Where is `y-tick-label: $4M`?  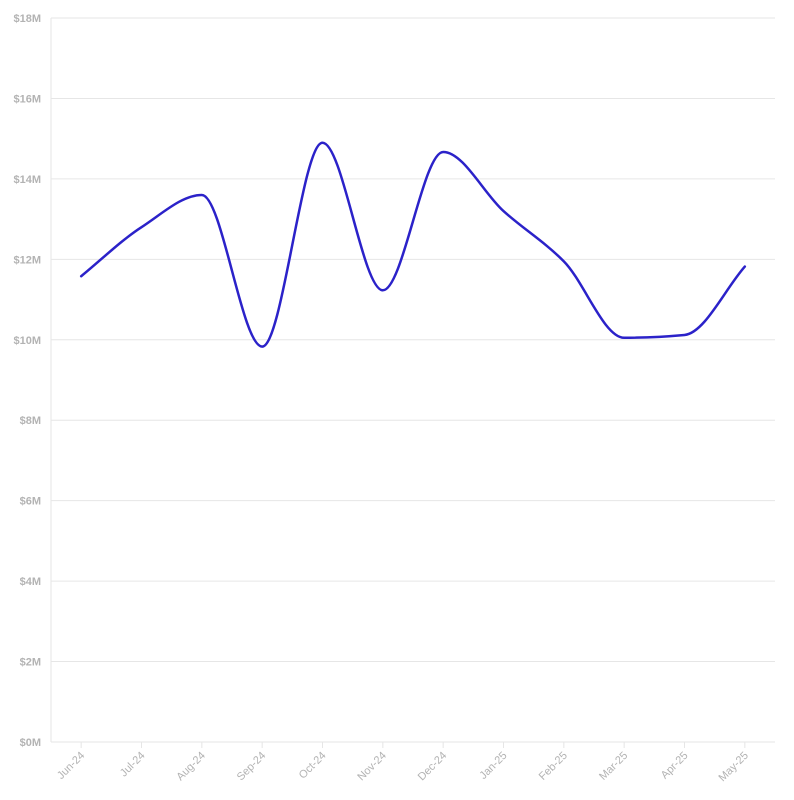 y-tick-label: $4M is located at coordinates (30, 582).